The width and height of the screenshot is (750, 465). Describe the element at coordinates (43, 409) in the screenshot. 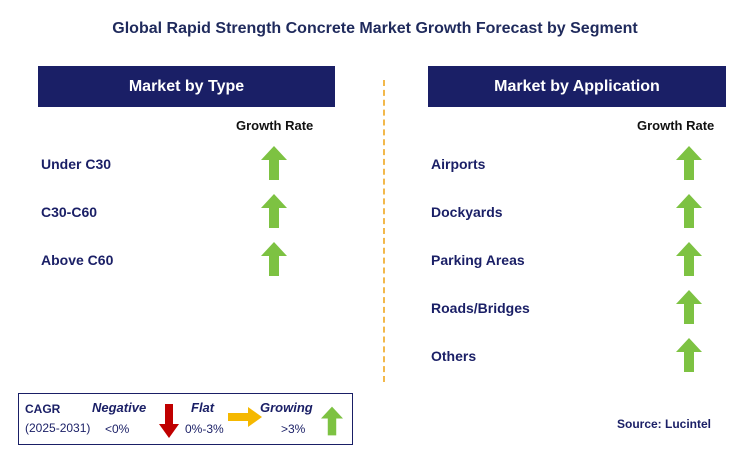

I see `legend-cagr-label: CAGR` at that location.